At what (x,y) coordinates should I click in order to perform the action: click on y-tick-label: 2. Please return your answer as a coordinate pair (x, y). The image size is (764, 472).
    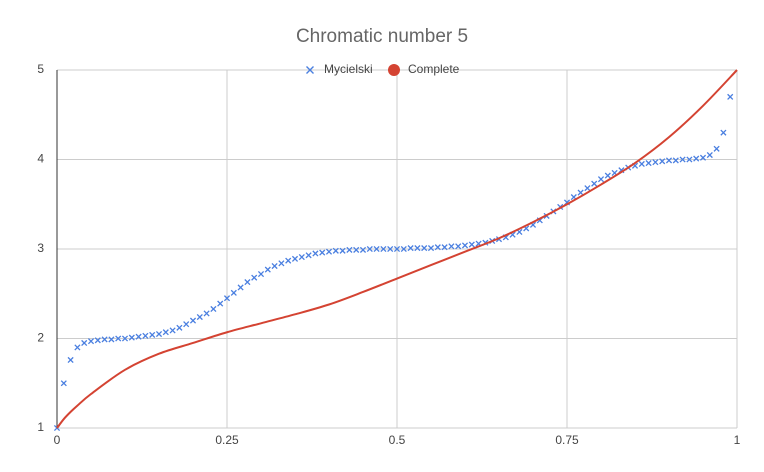
    Looking at the image, I should click on (40, 338).